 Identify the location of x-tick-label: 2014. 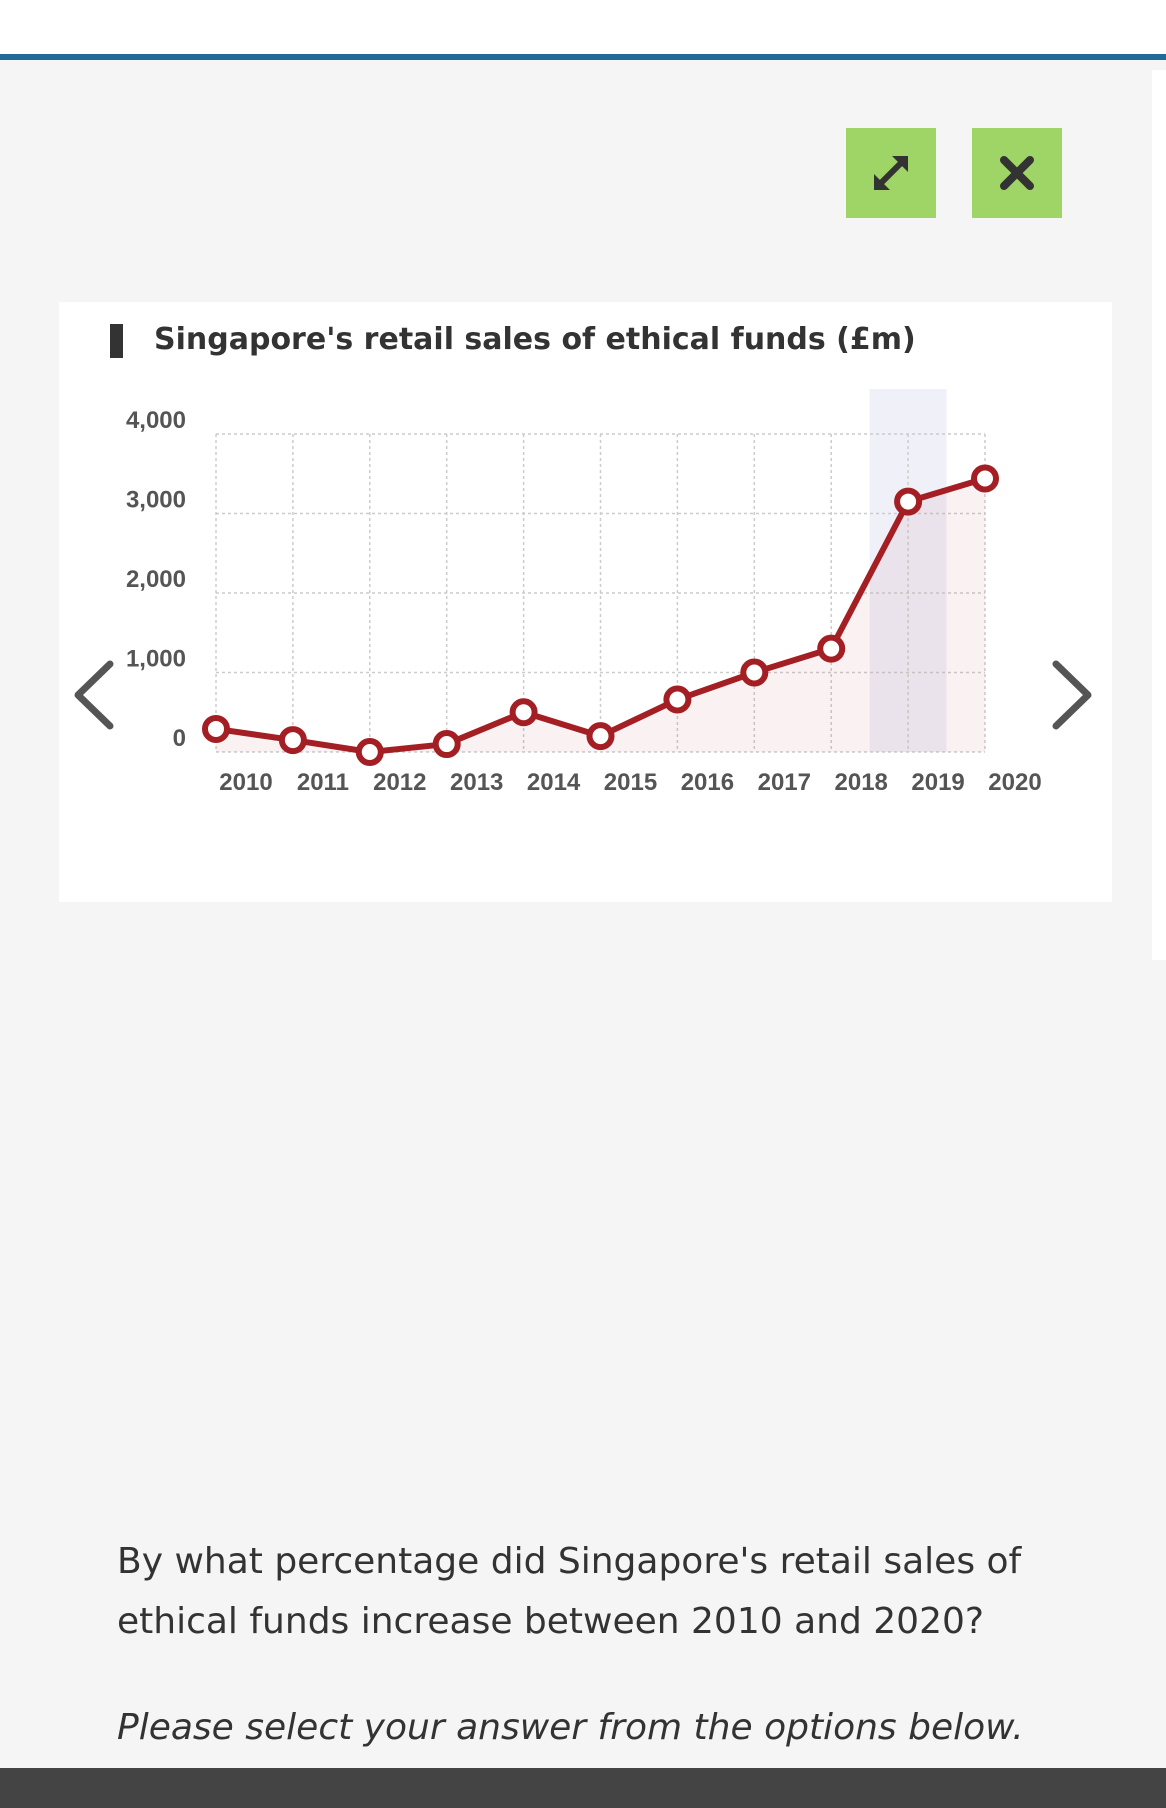
(554, 782).